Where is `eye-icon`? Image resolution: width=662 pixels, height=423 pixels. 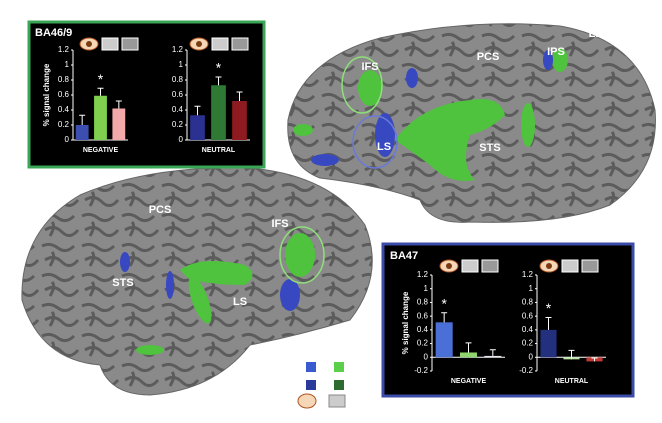 eye-icon is located at coordinates (307, 401).